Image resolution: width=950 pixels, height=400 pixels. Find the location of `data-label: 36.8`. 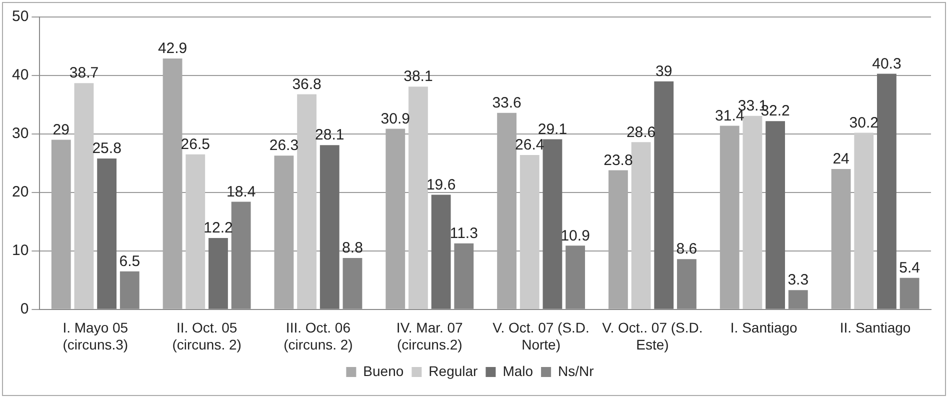

data-label: 36.8 is located at coordinates (307, 84).